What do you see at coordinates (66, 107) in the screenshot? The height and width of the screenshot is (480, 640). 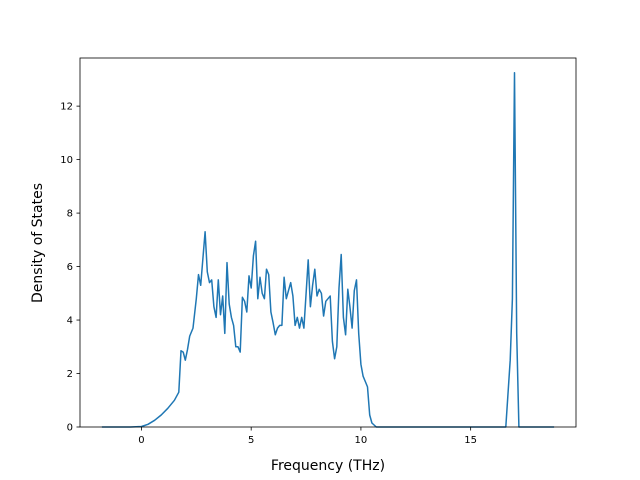 I see `y-tick-label: 12` at bounding box center [66, 107].